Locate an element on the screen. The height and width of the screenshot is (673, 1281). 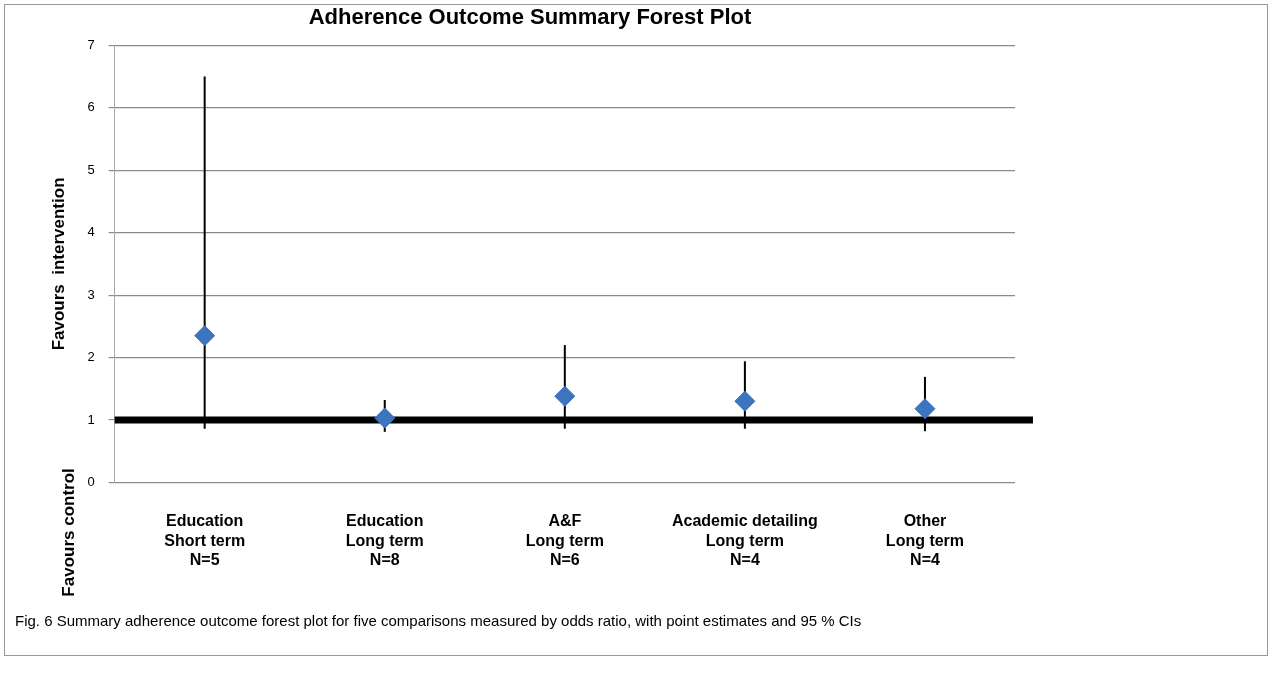
x-tick-label: Education Short term N=5 is located at coordinates (205, 540).